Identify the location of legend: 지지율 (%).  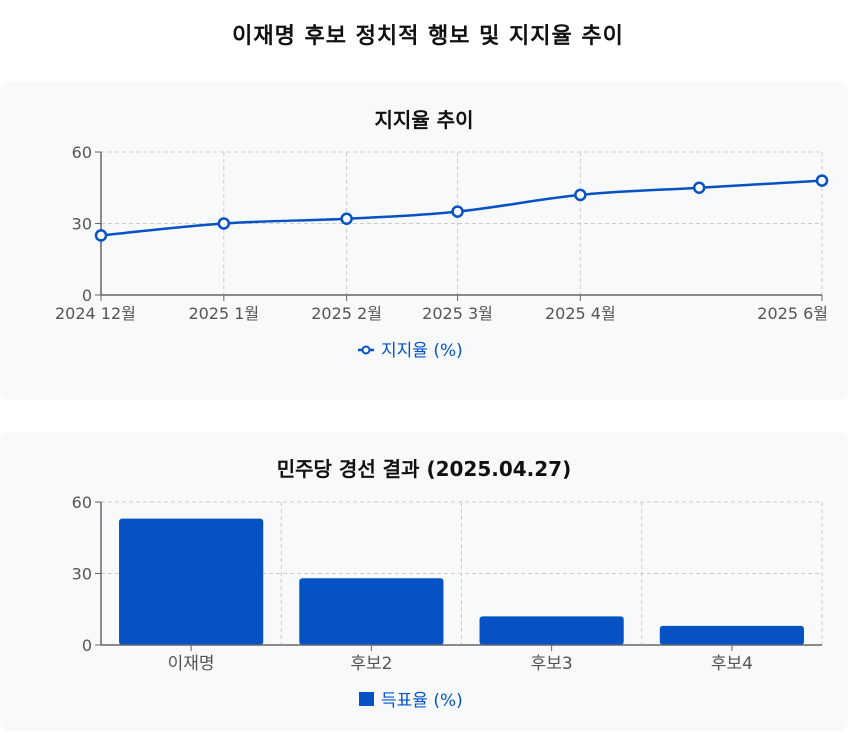
(410, 351).